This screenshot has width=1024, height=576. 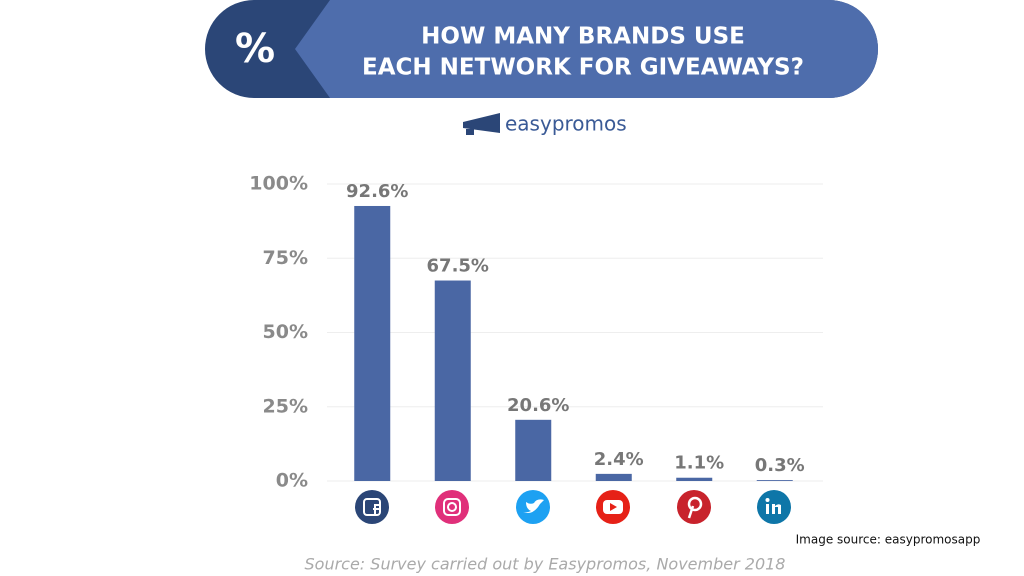 What do you see at coordinates (699, 463) in the screenshot?
I see `value-label: 1.1%` at bounding box center [699, 463].